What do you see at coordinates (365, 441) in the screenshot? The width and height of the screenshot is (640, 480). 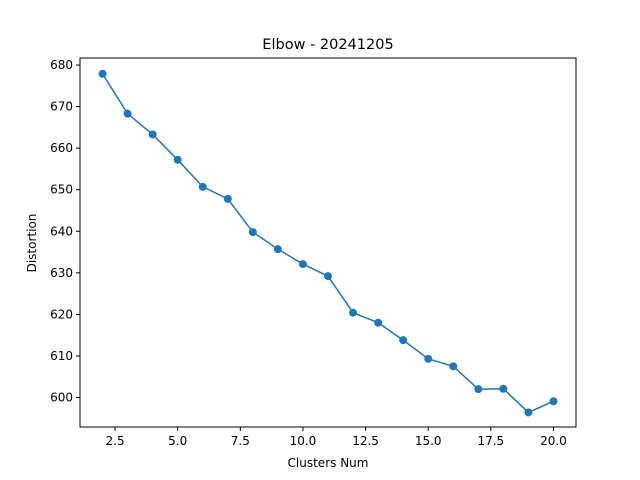 I see `x-tick-label: 12.5` at bounding box center [365, 441].